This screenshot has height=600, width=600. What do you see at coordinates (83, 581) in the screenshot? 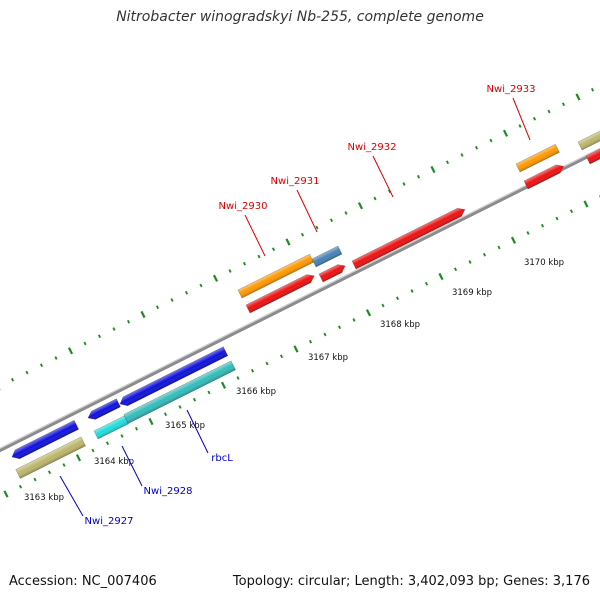
I see `accession-text: Accession: NC_007406` at bounding box center [83, 581].